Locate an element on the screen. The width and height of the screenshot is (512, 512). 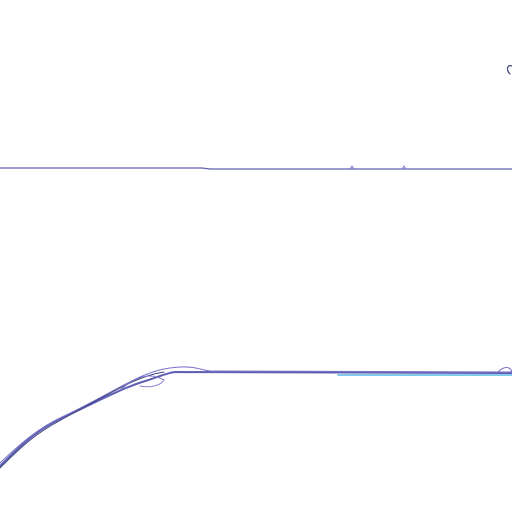
top-horizontal-line is located at coordinates (256, 168).